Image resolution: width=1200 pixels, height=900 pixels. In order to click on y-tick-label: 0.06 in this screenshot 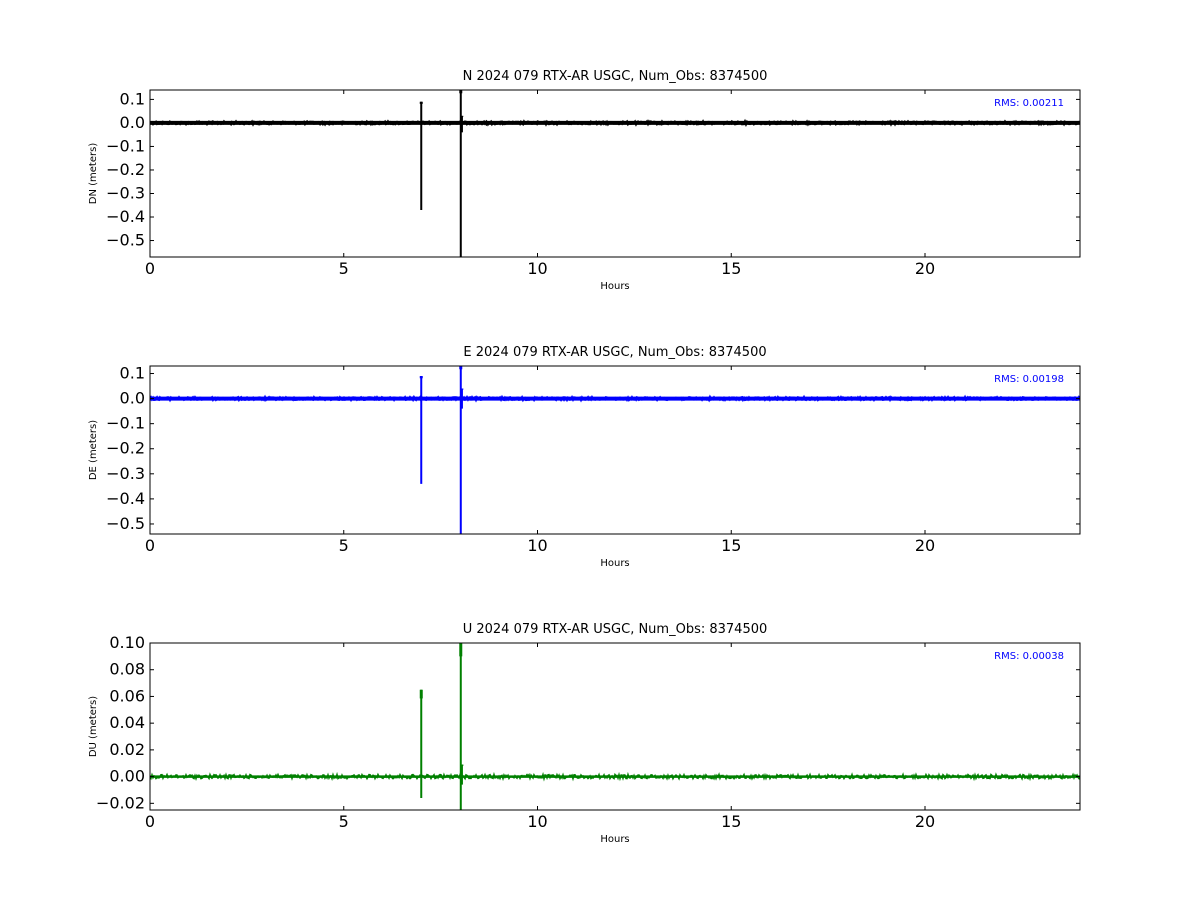, I will do `click(127, 695)`.